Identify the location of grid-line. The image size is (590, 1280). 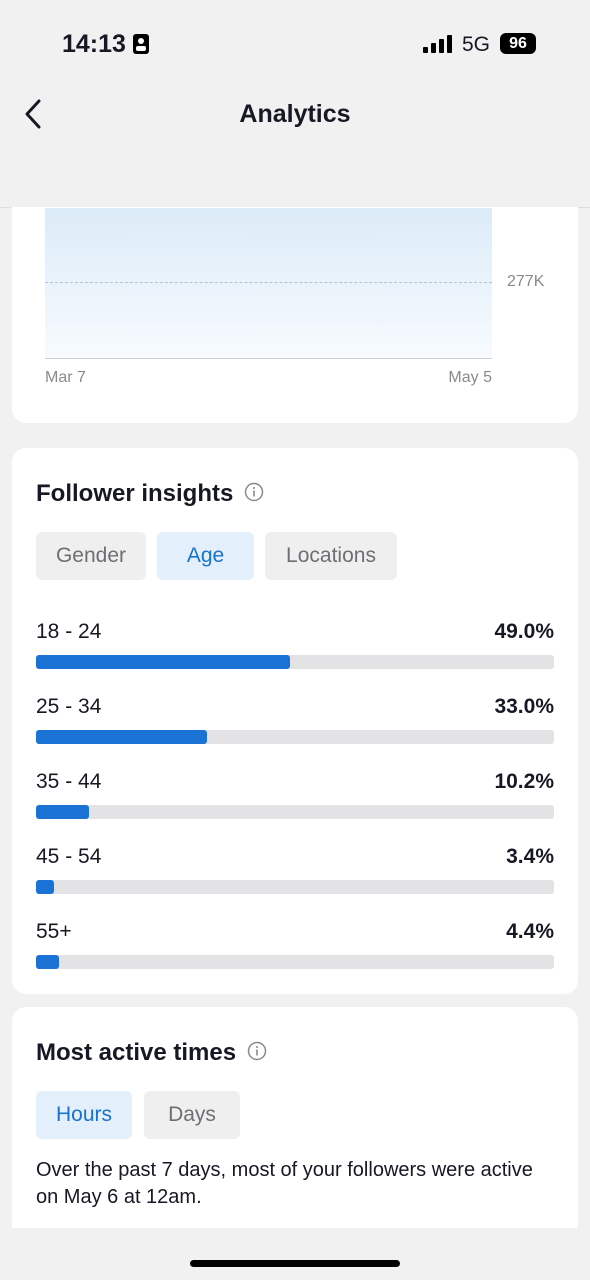
(268, 282).